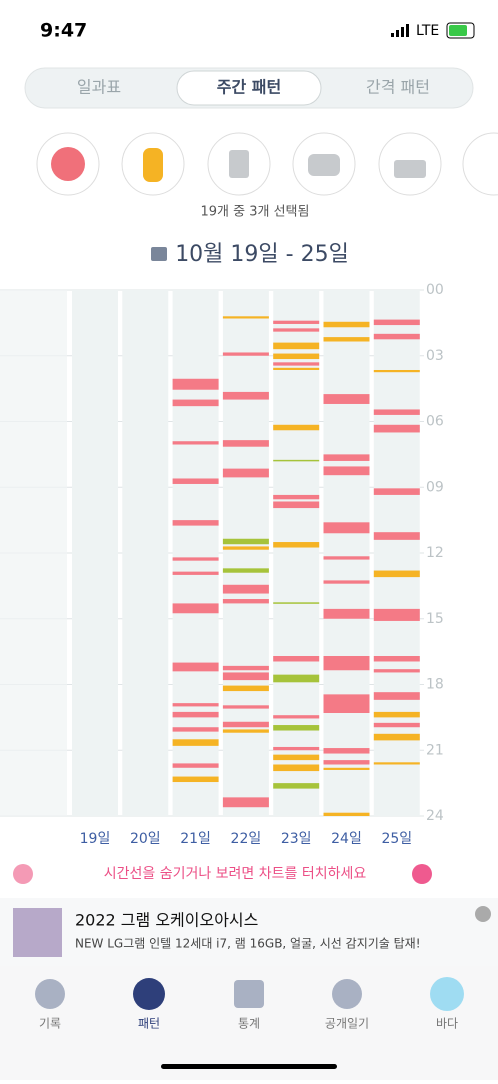  What do you see at coordinates (458, 30) in the screenshot?
I see `battery-level` at bounding box center [458, 30].